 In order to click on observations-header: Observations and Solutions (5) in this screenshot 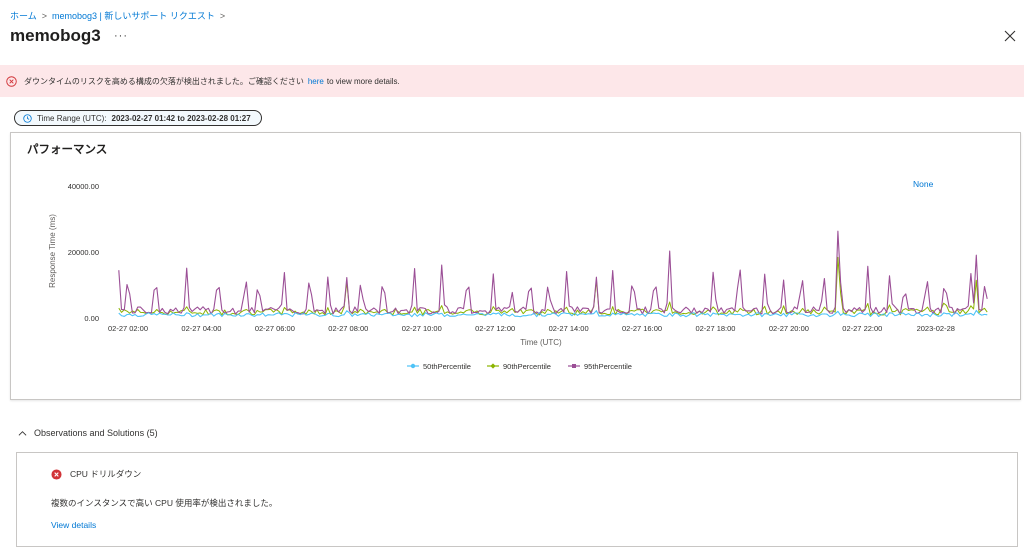, I will do `click(96, 433)`.